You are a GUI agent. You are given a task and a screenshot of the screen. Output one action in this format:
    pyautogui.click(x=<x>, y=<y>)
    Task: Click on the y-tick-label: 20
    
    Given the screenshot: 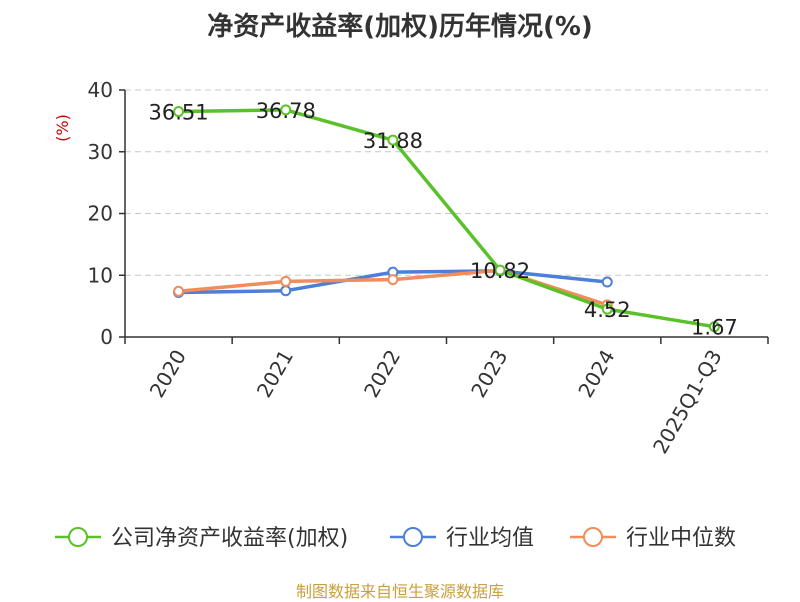 What is the action you would take?
    pyautogui.click(x=100, y=214)
    